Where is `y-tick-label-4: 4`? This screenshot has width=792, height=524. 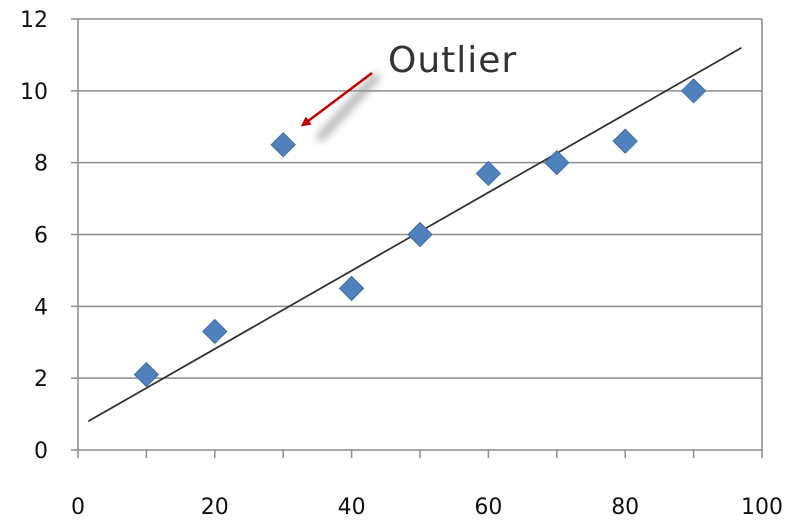
y-tick-label-4: 4 is located at coordinates (41, 307).